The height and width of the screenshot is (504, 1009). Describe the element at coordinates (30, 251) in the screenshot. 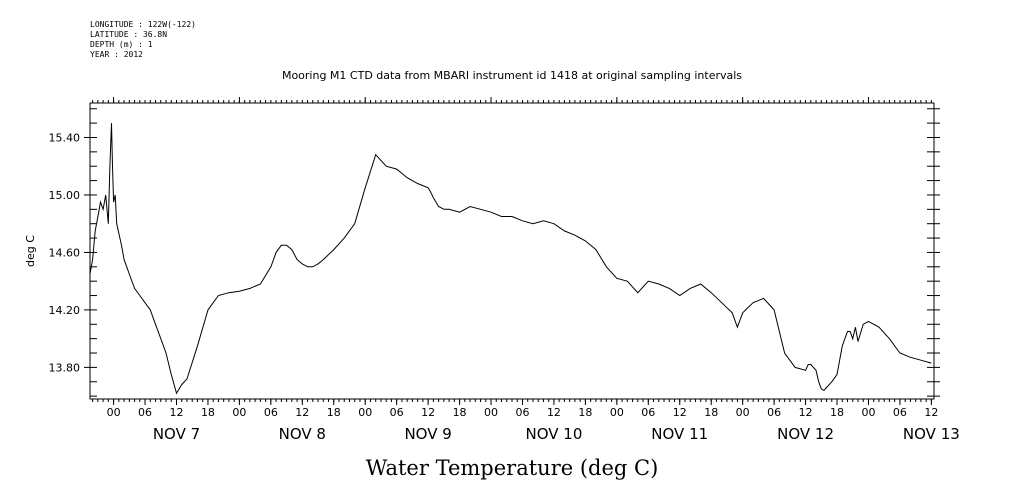

I see `y-axis-label: deg C` at that location.